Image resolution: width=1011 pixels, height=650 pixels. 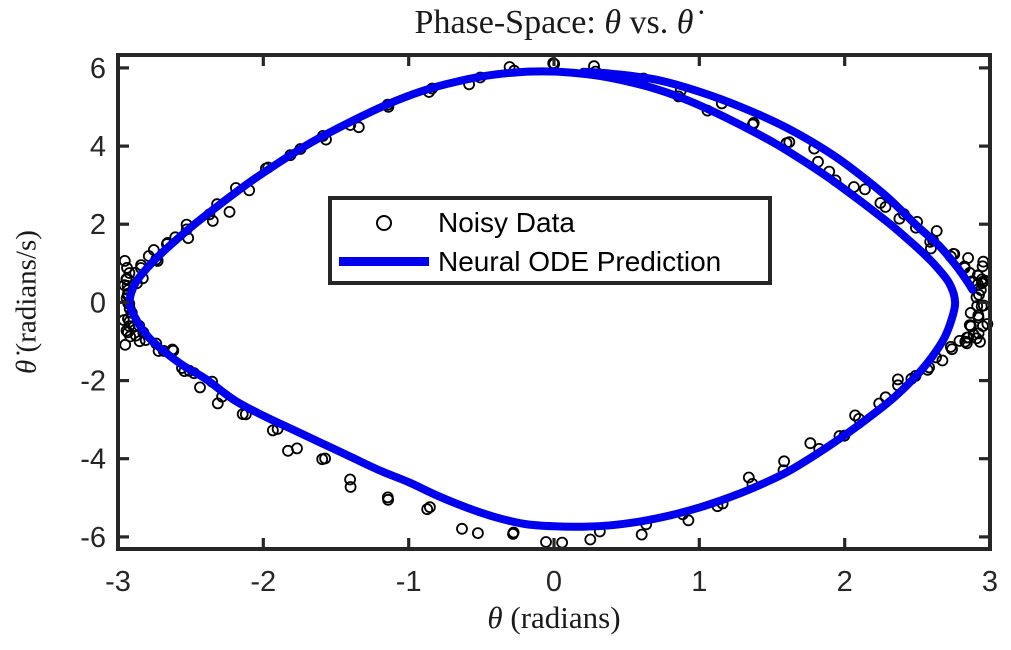 What do you see at coordinates (98, 303) in the screenshot?
I see `y-tick-label: 0` at bounding box center [98, 303].